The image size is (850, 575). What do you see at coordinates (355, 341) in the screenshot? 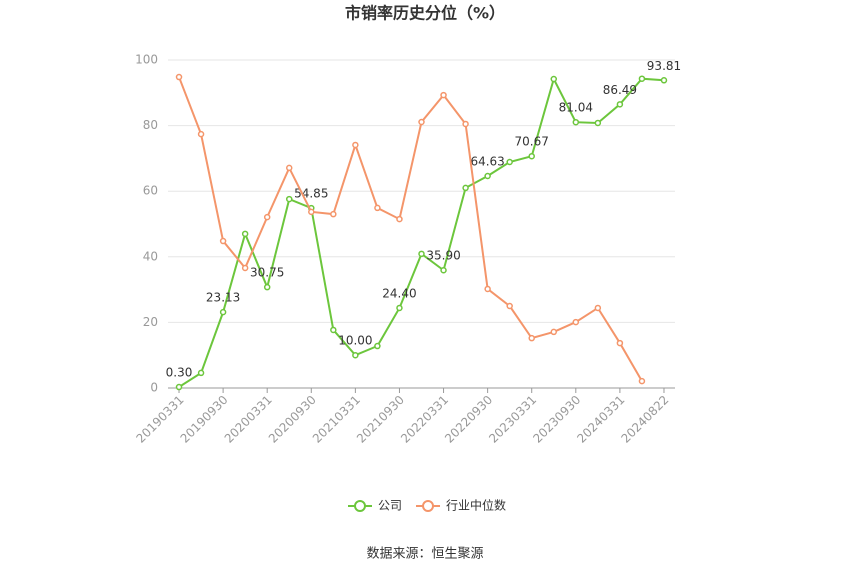
I see `data-label: 10.00` at bounding box center [355, 341].